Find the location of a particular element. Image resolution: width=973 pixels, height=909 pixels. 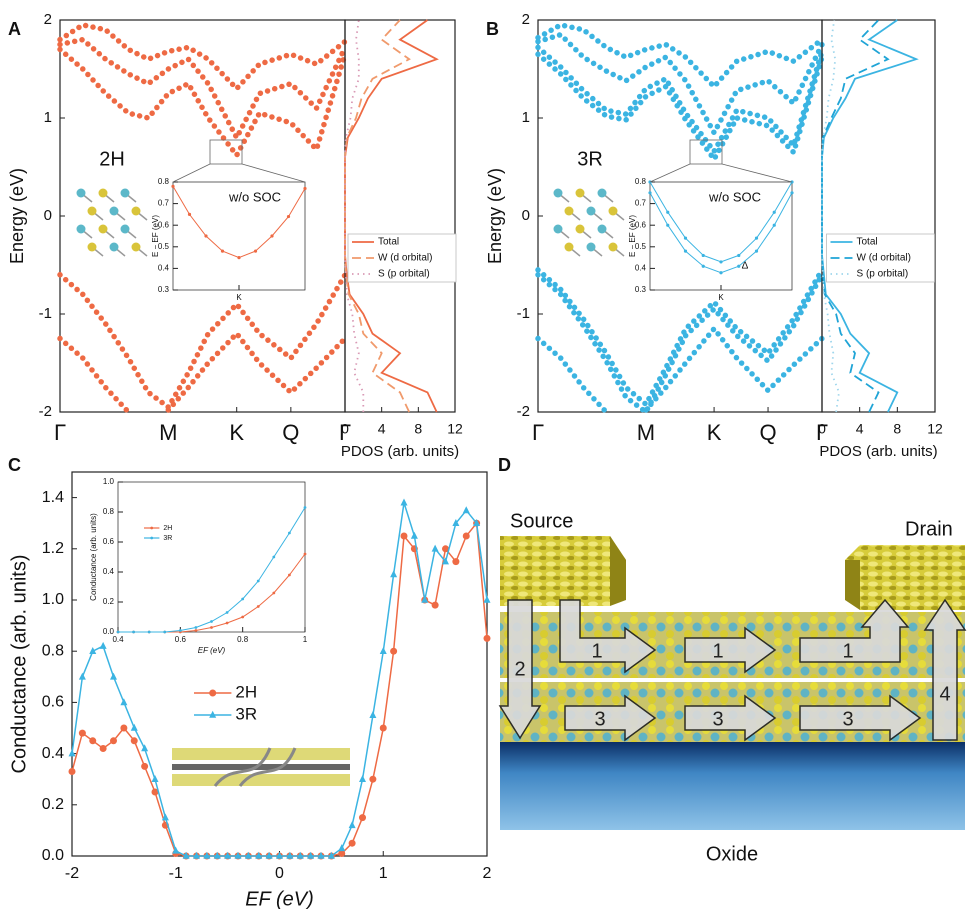

legend-label: S (p orbital) is located at coordinates (883, 274).